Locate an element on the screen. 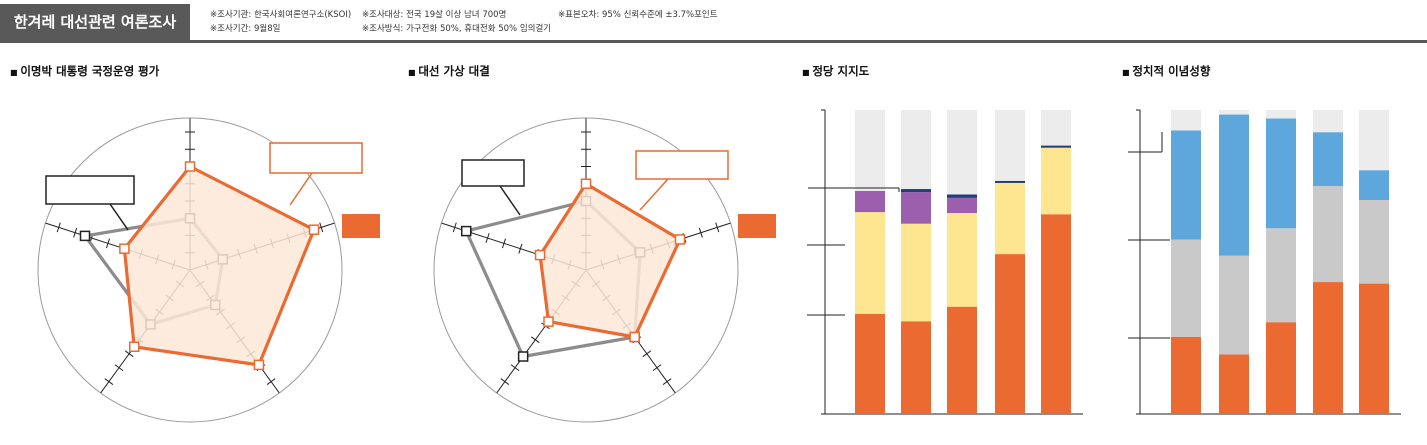 This screenshot has width=1427, height=445. survey-note-method: ※조사방식: 가구전화 50%, 휴대전화 50% 임의걸기 is located at coordinates (457, 29).